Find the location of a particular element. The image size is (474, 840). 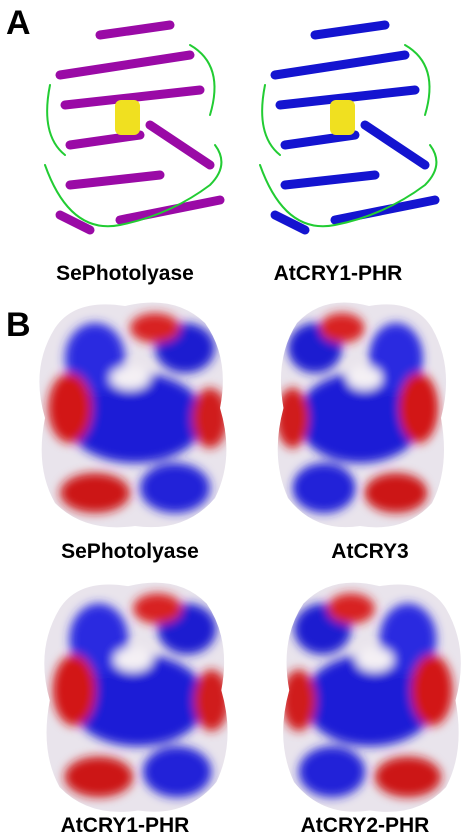

panel-label: A is located at coordinates (18, 23).